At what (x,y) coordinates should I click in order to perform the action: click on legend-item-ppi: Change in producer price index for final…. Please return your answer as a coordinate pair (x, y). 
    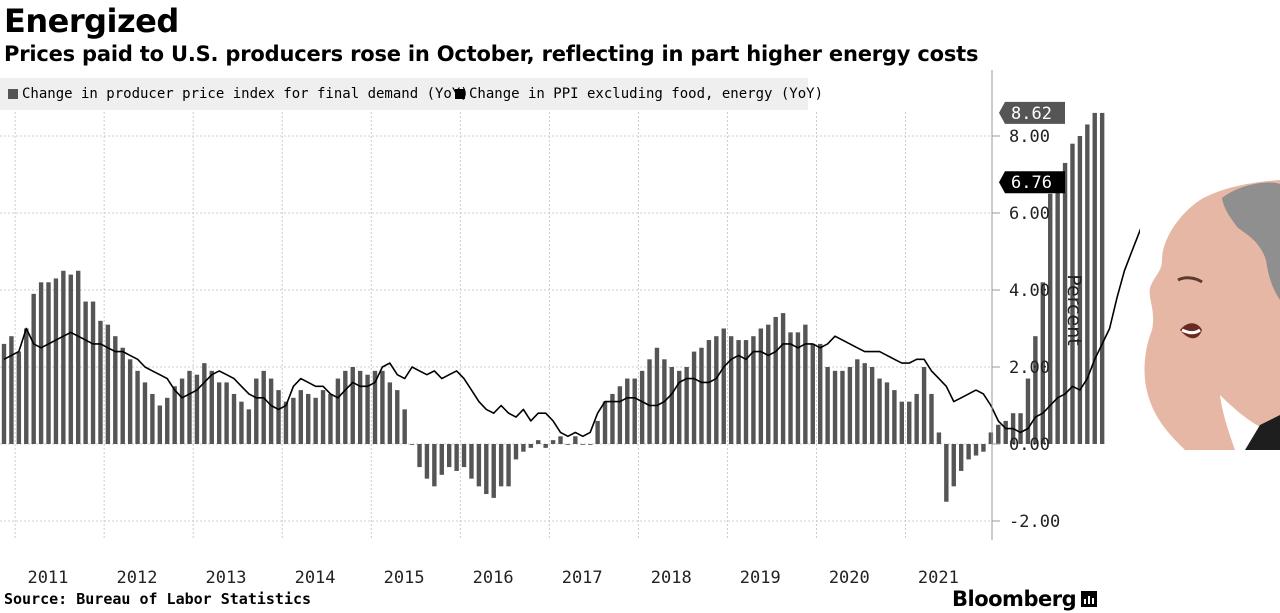
    Looking at the image, I should click on (238, 94).